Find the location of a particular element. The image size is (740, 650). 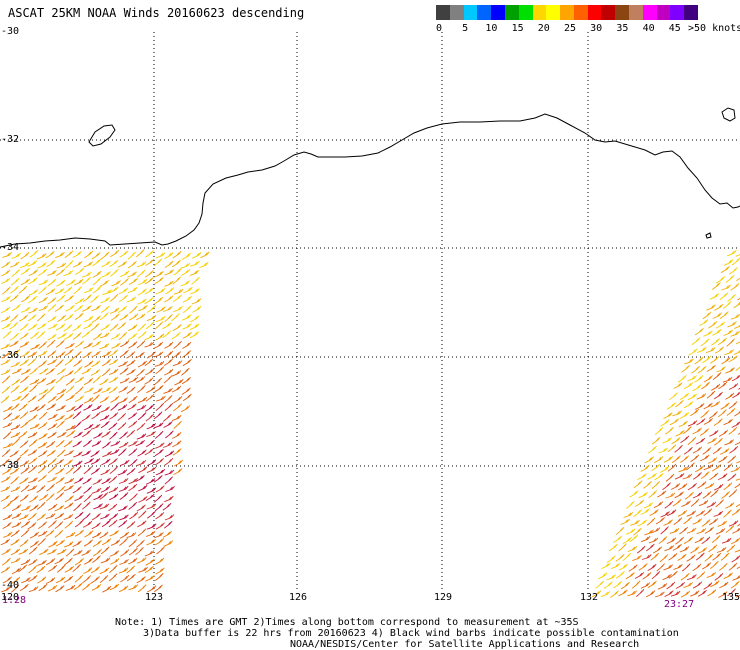

lat-label: -30 is located at coordinates (10, 31).